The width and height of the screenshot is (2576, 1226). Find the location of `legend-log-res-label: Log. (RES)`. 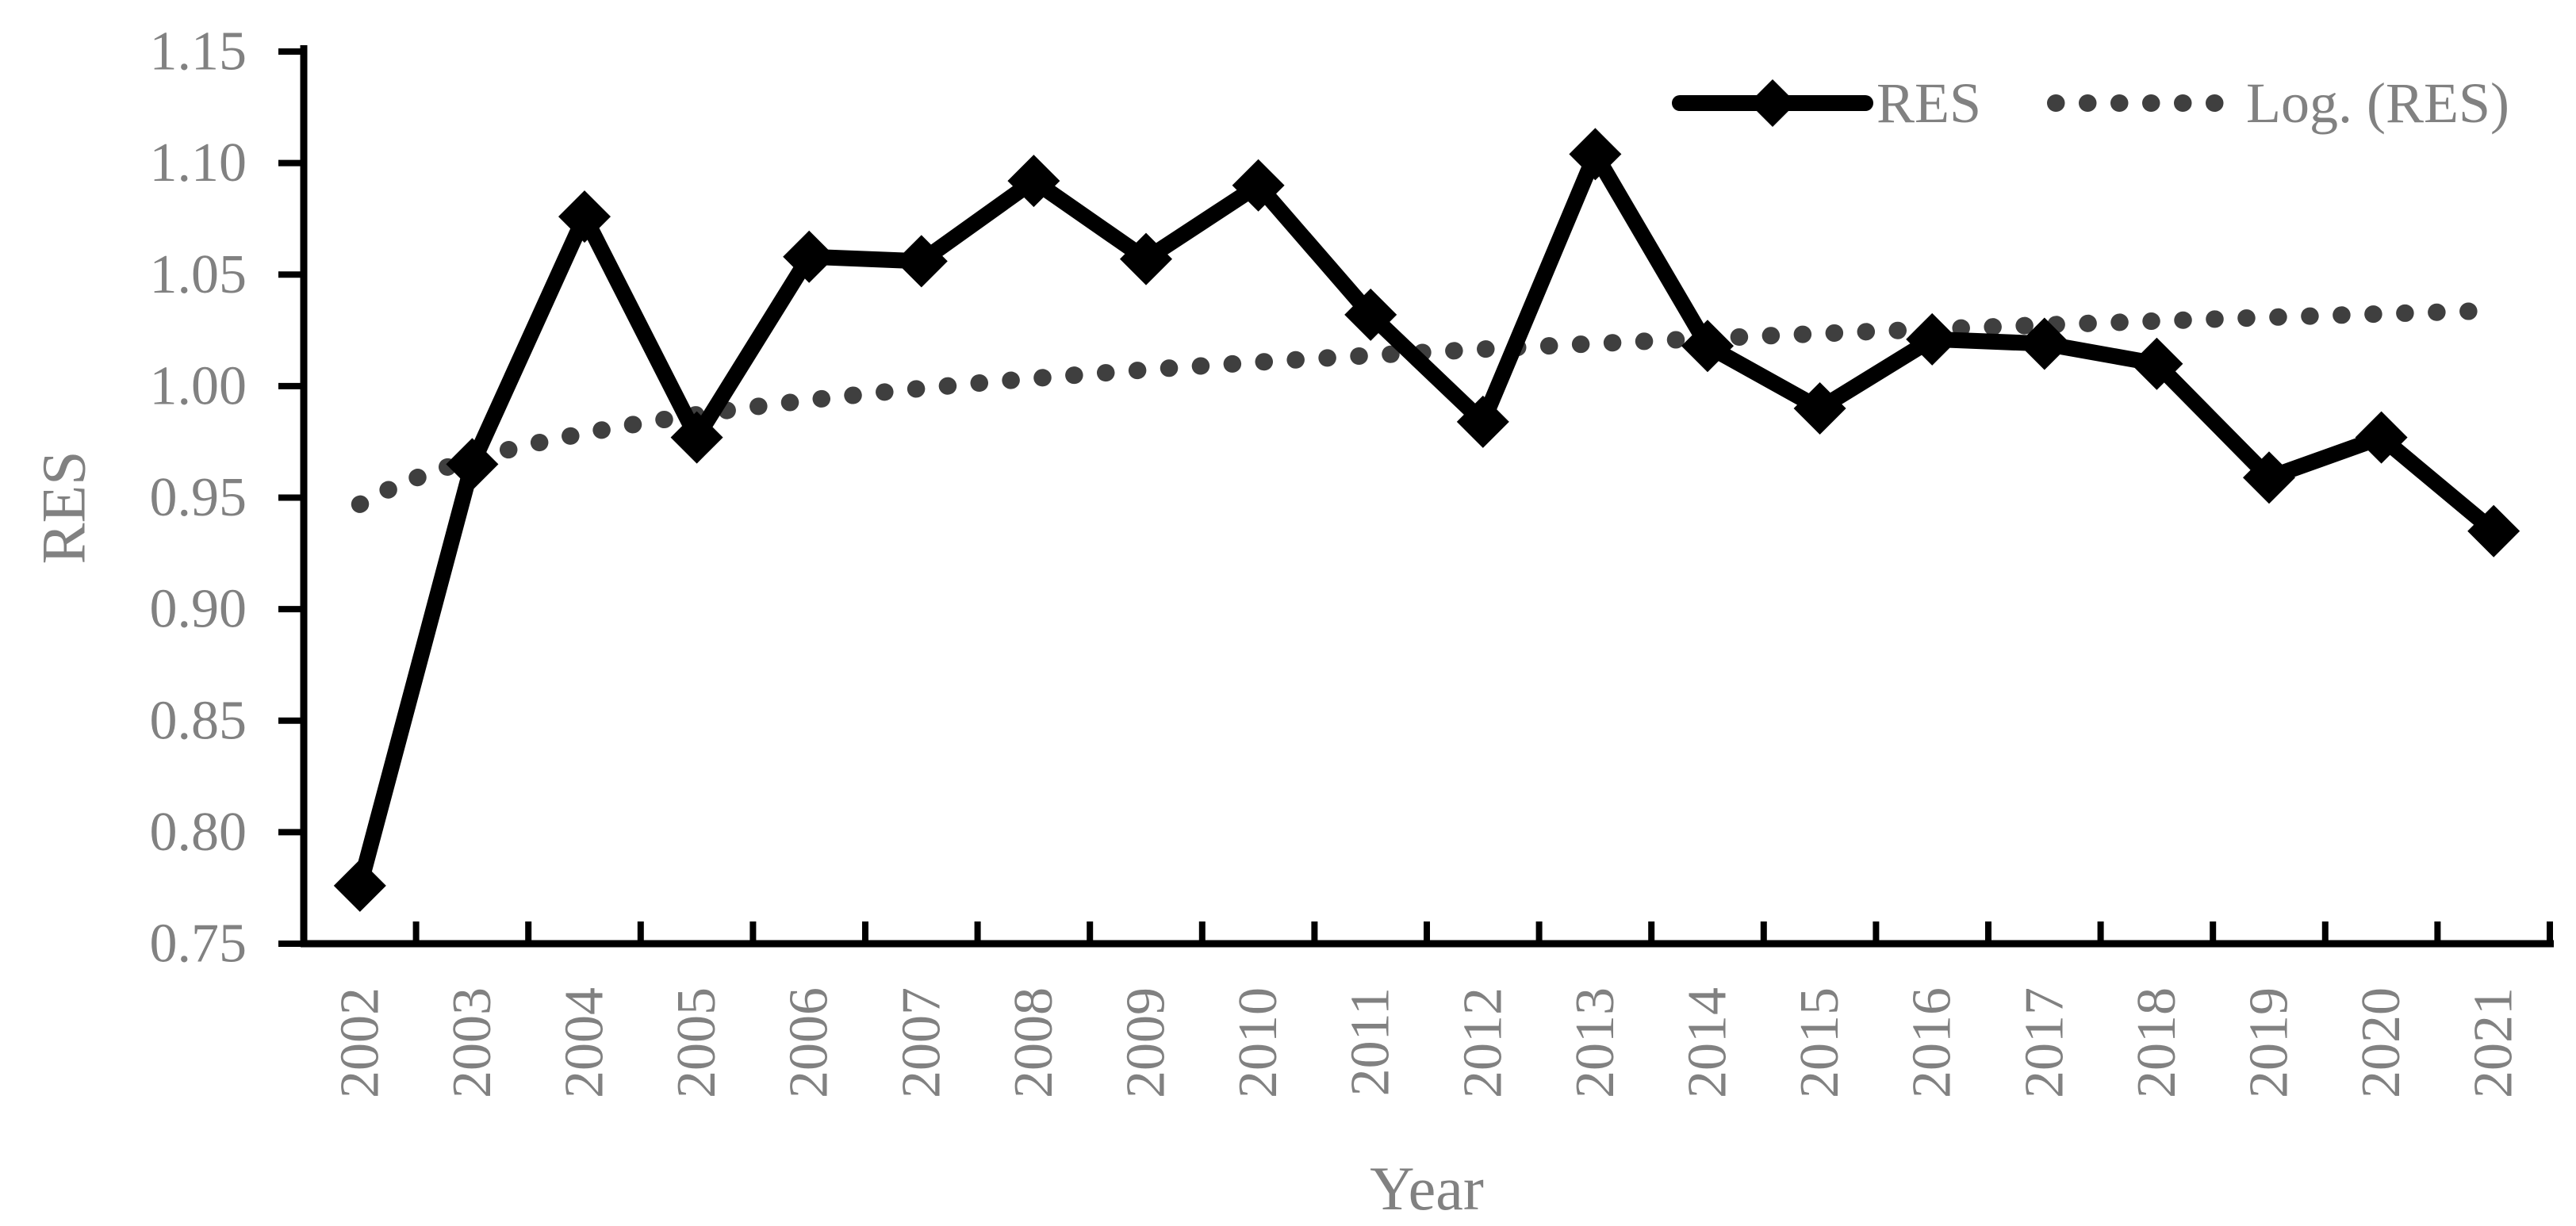

legend-log-res-label: Log. (RES) is located at coordinates (2377, 103).